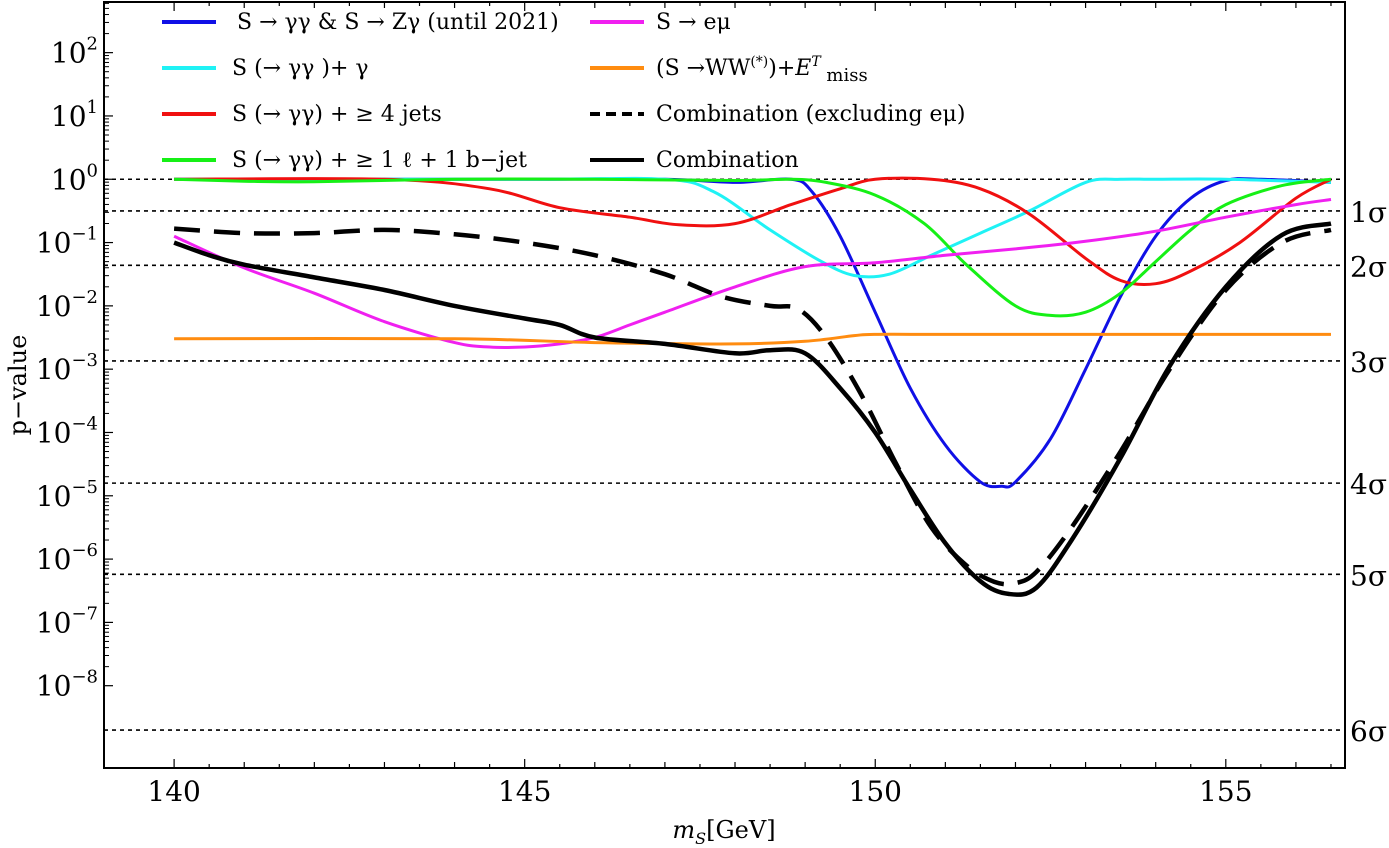 This screenshot has height=848, width=1389. What do you see at coordinates (84, 613) in the screenshot?
I see `y-tick-exponent: −7` at bounding box center [84, 613].